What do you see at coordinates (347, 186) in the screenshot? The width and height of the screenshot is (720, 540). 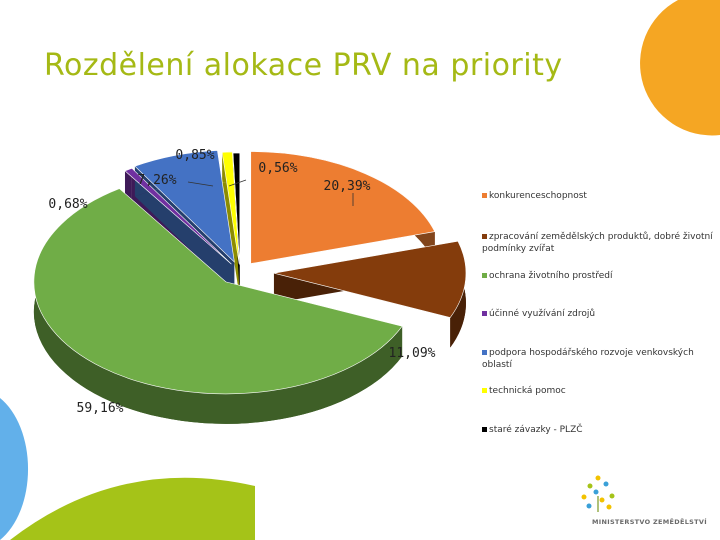 I see `data-label: 20,39%` at bounding box center [347, 186].